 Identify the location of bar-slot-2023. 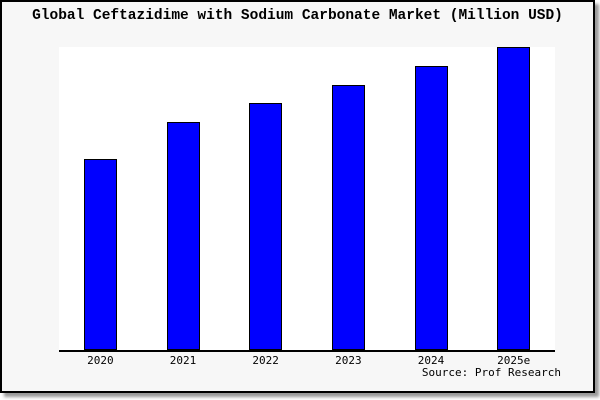
(348, 198).